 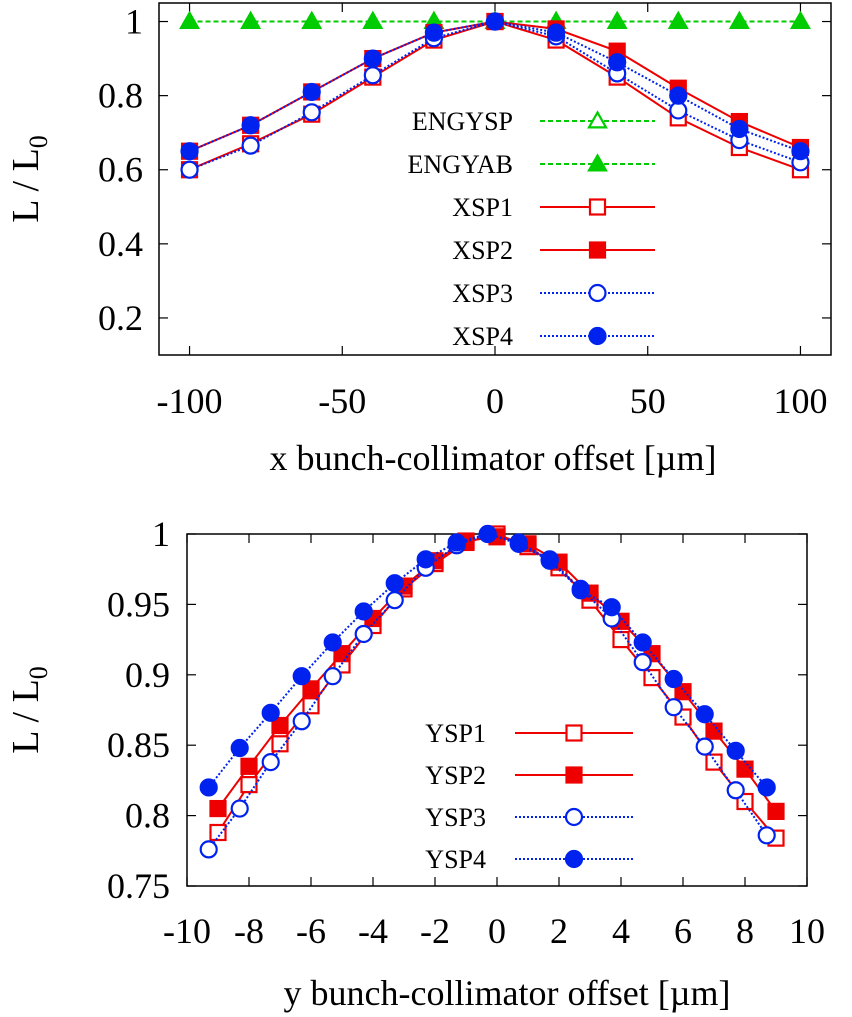 I want to click on legend-label: YSP2, so click(x=455, y=775).